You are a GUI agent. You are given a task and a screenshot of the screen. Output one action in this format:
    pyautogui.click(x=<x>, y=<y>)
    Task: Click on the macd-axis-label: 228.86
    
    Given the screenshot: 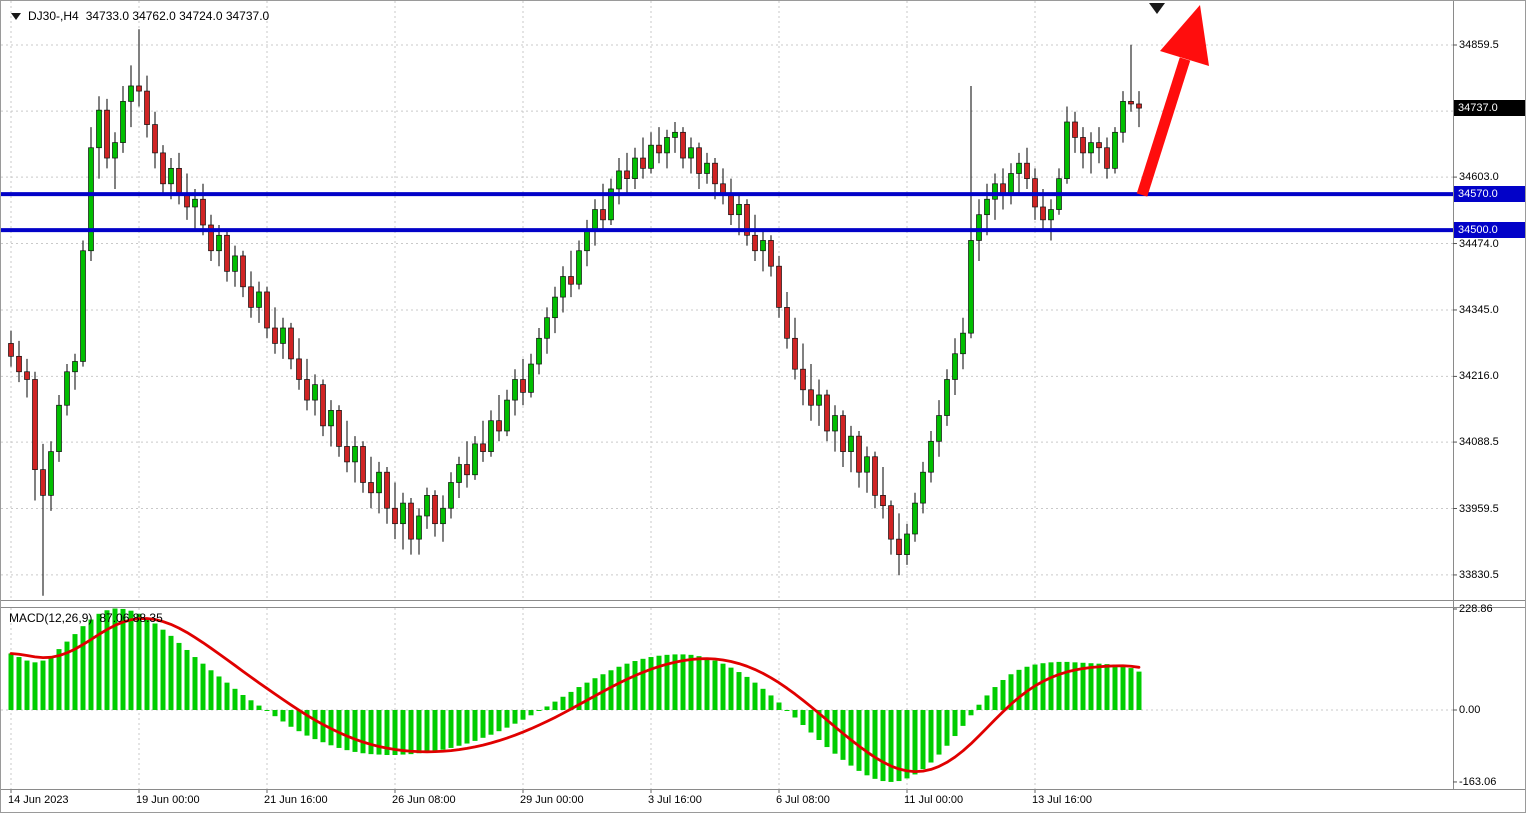 What is the action you would take?
    pyautogui.click(x=1476, y=609)
    